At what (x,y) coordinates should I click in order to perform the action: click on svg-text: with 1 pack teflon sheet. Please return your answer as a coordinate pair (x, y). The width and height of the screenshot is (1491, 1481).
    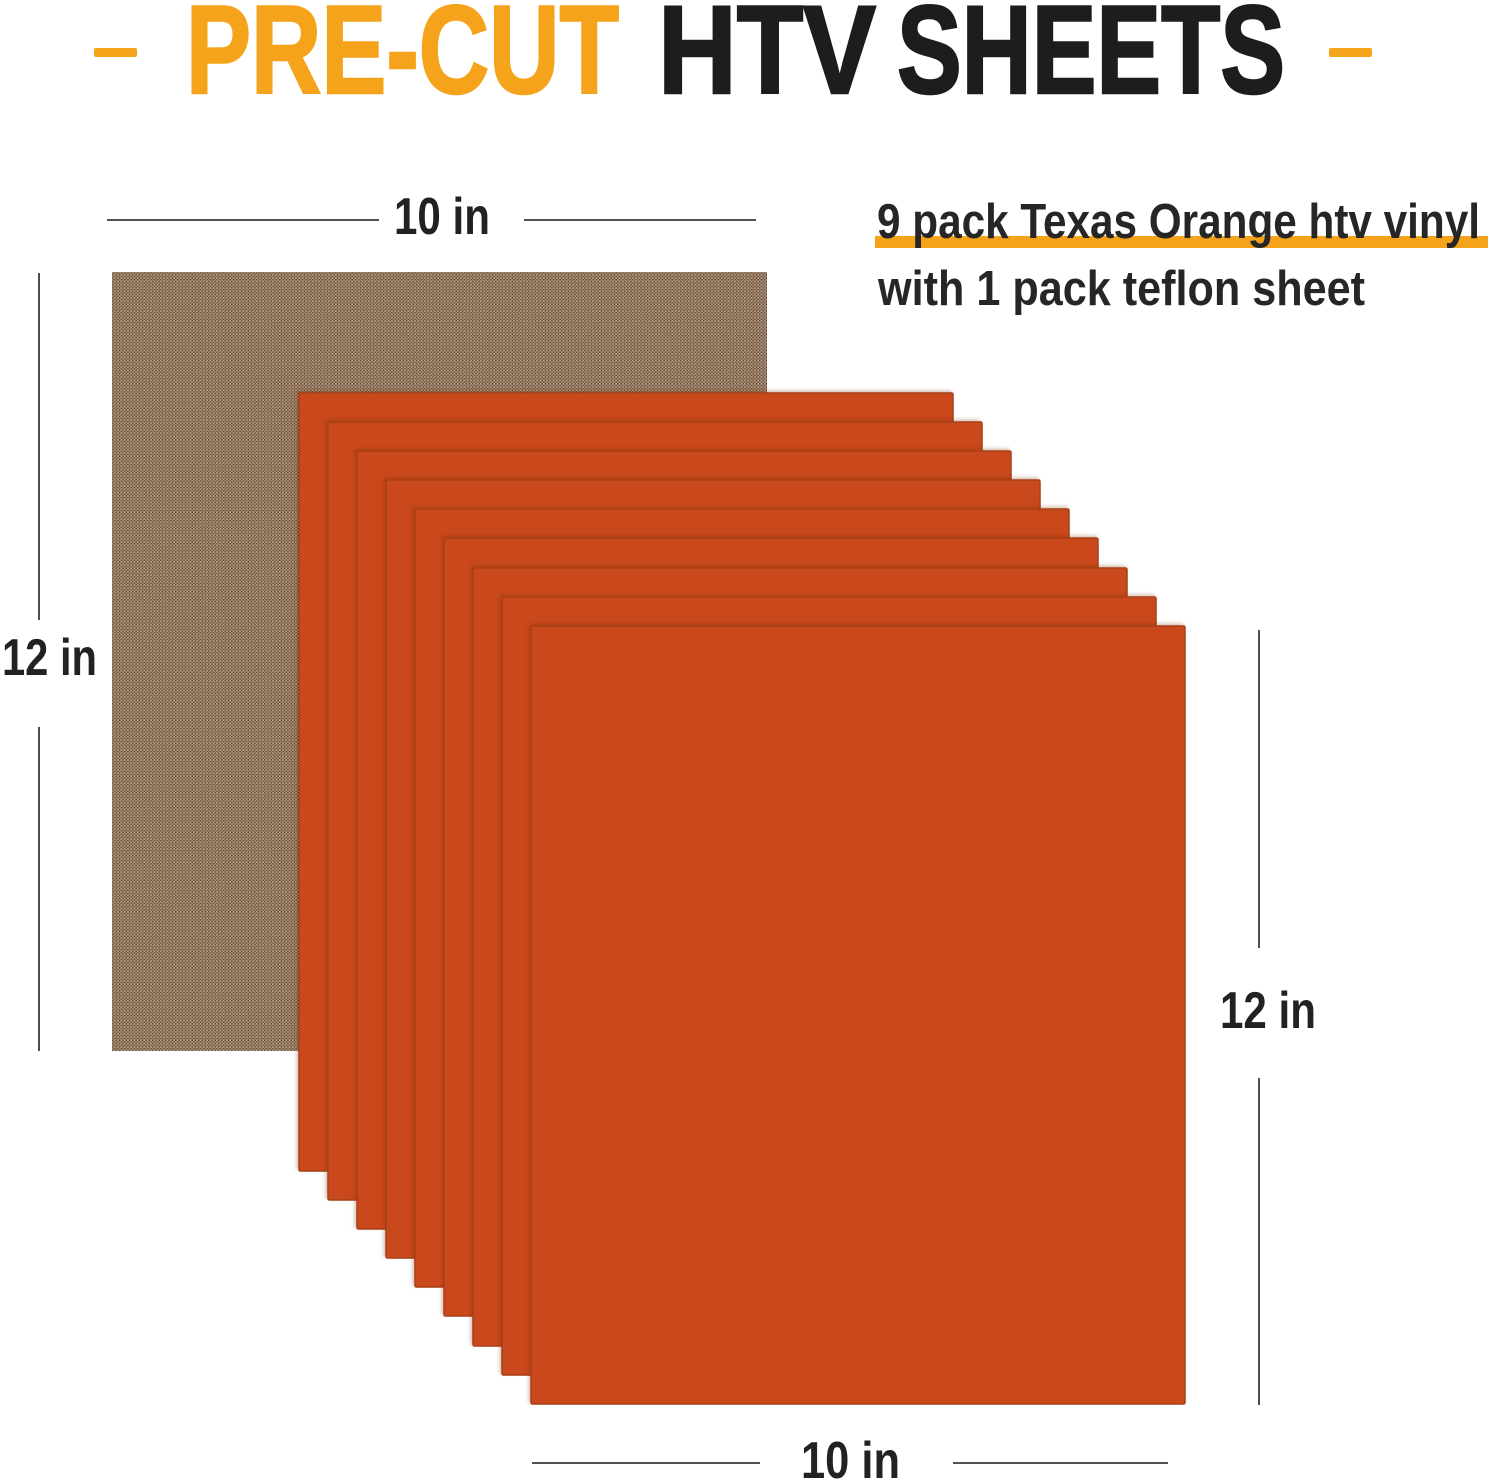
    Looking at the image, I should click on (1121, 289).